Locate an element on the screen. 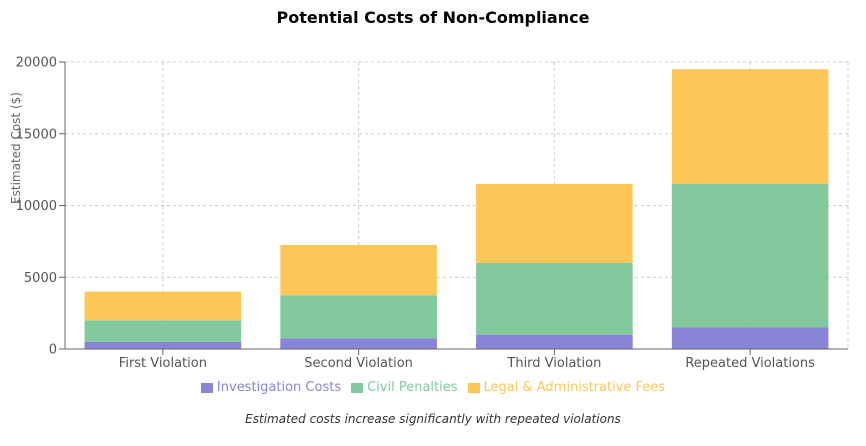 Image resolution: width=866 pixels, height=446 pixels. legend-label: Investigation Costs is located at coordinates (279, 387).